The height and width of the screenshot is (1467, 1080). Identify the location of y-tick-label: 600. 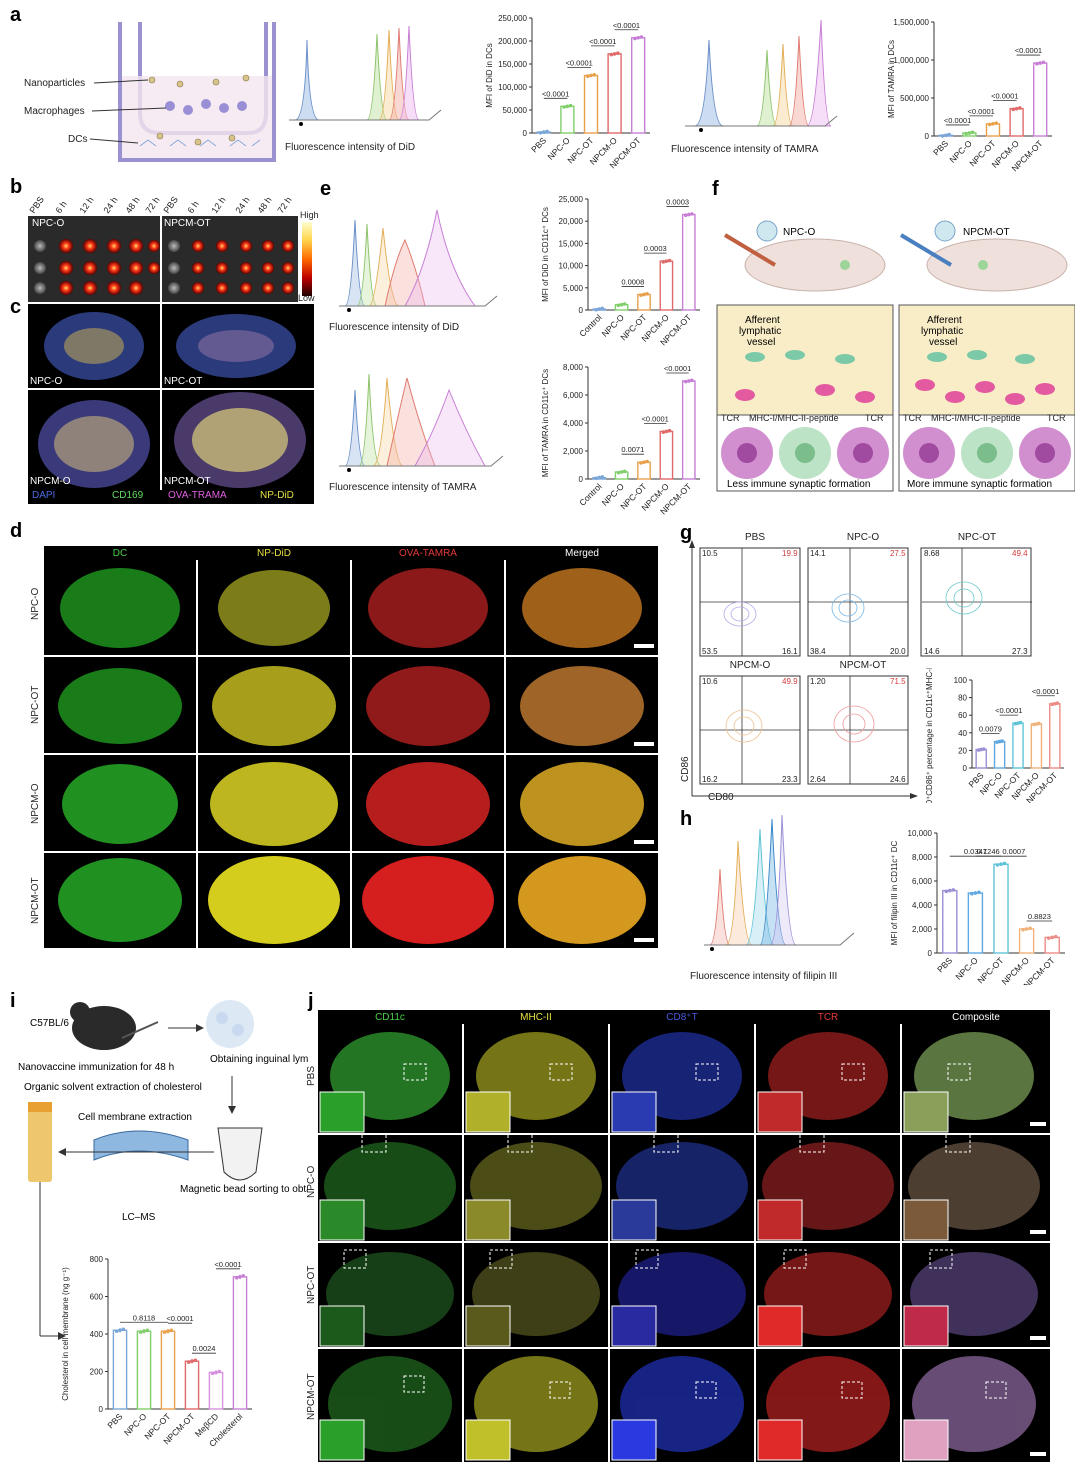
(97, 1297).